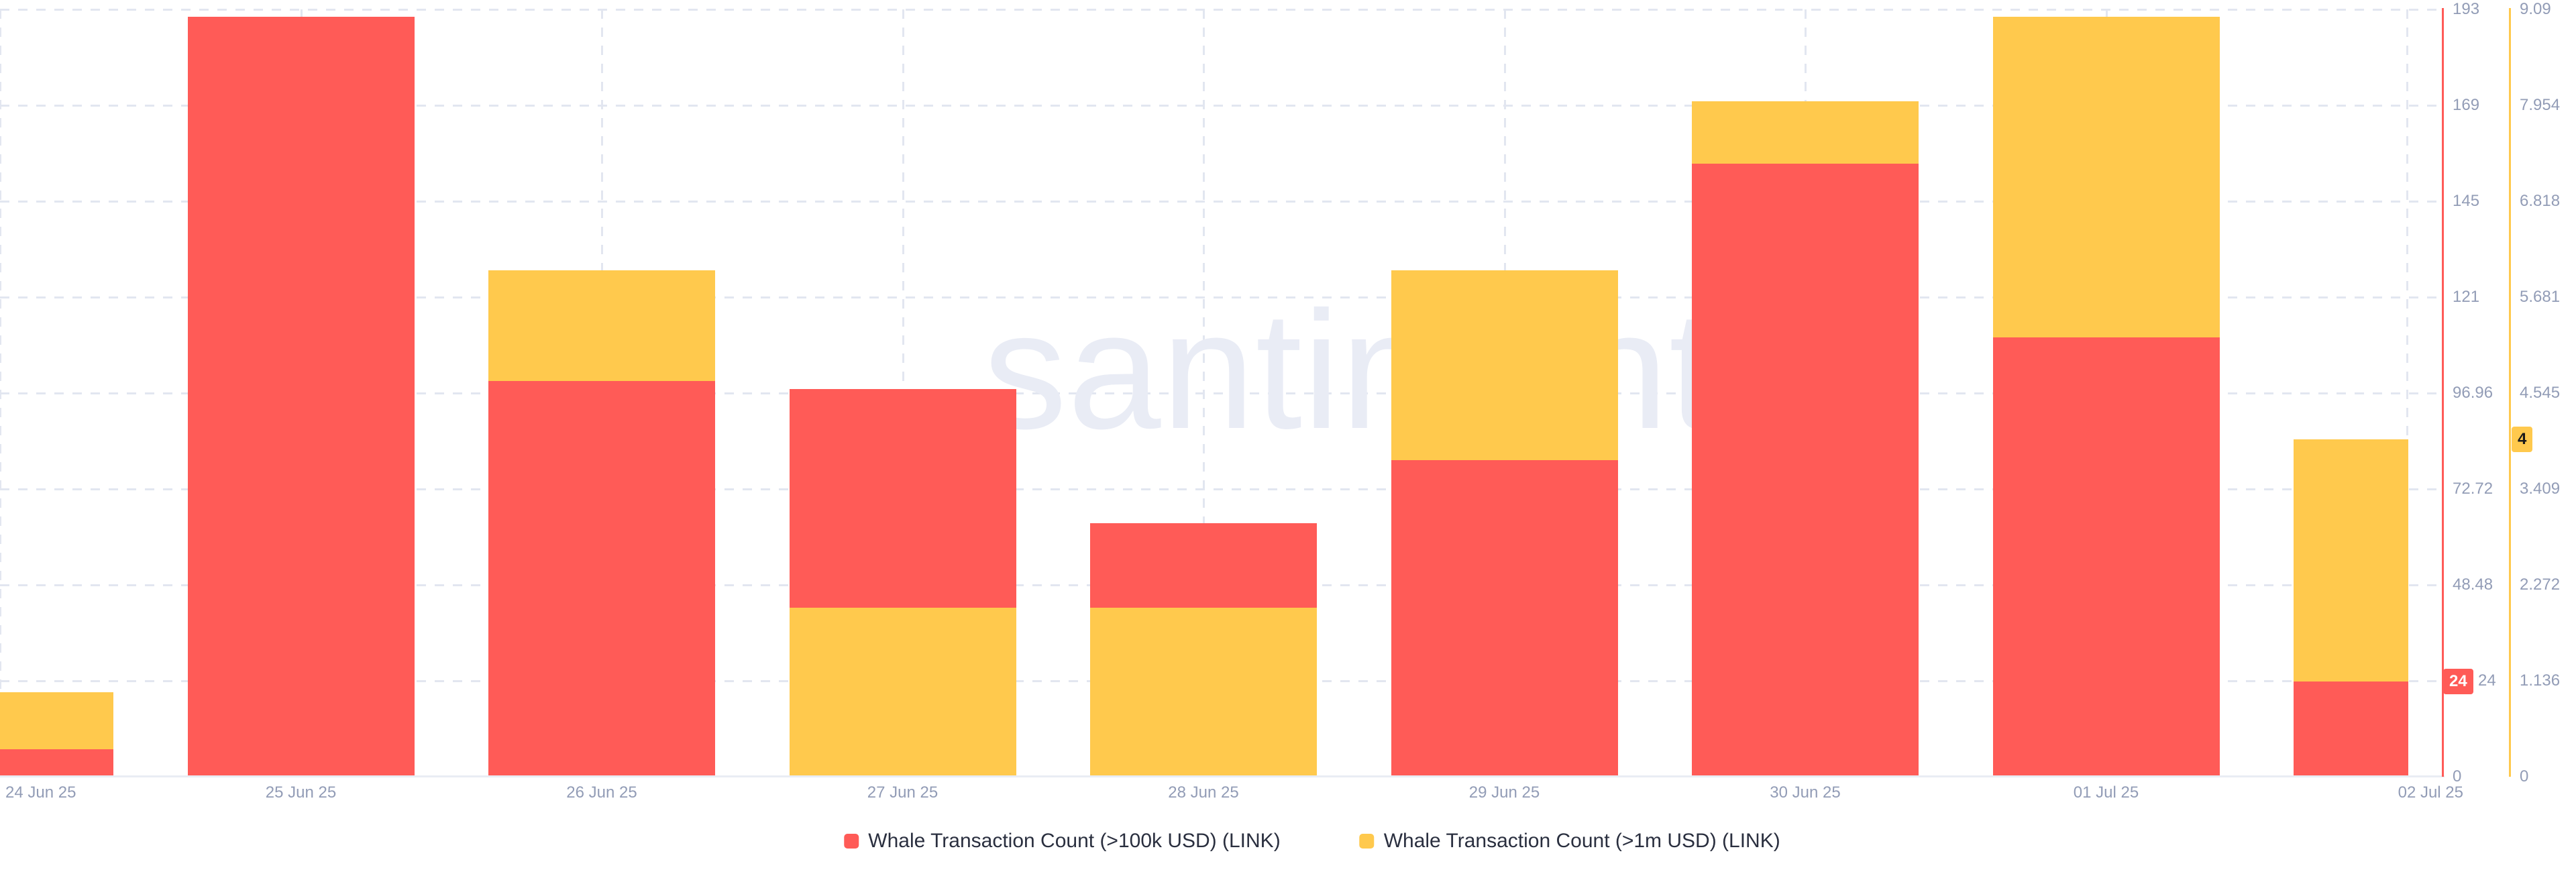  What do you see at coordinates (2535, 9) in the screenshot?
I see `yellow-axis-tick-label: 9.09` at bounding box center [2535, 9].